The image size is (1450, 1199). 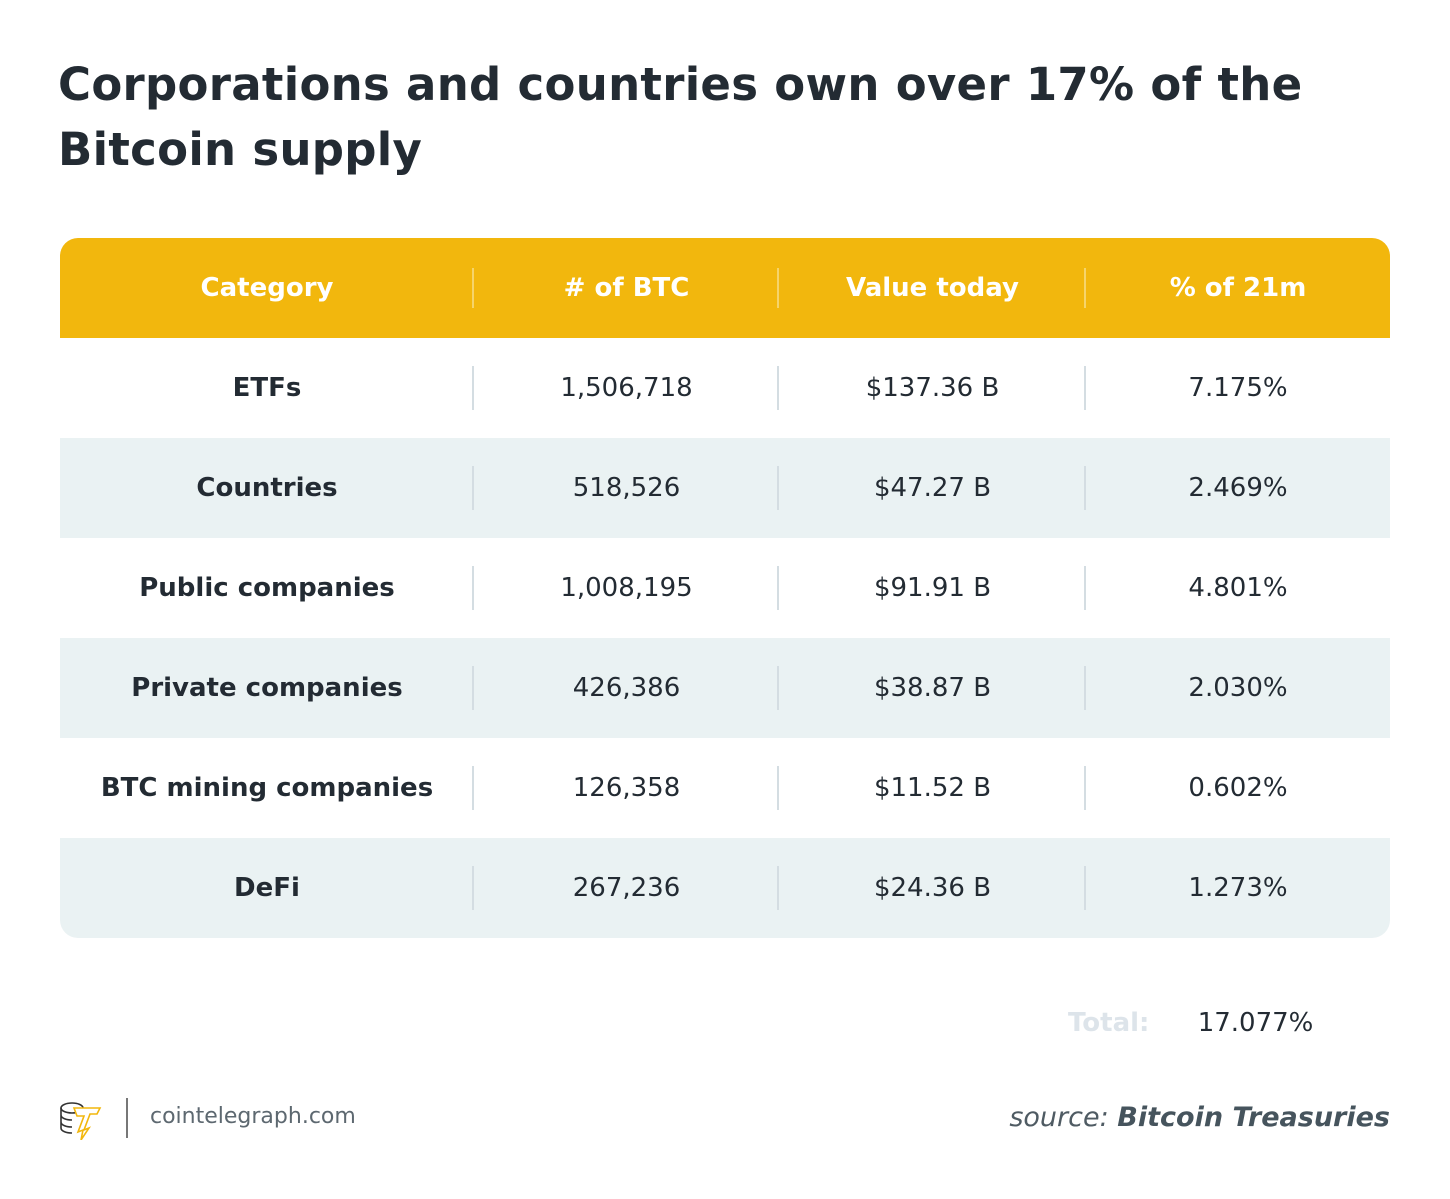 What do you see at coordinates (253, 1116) in the screenshot?
I see `site-name: cointelegraph.com` at bounding box center [253, 1116].